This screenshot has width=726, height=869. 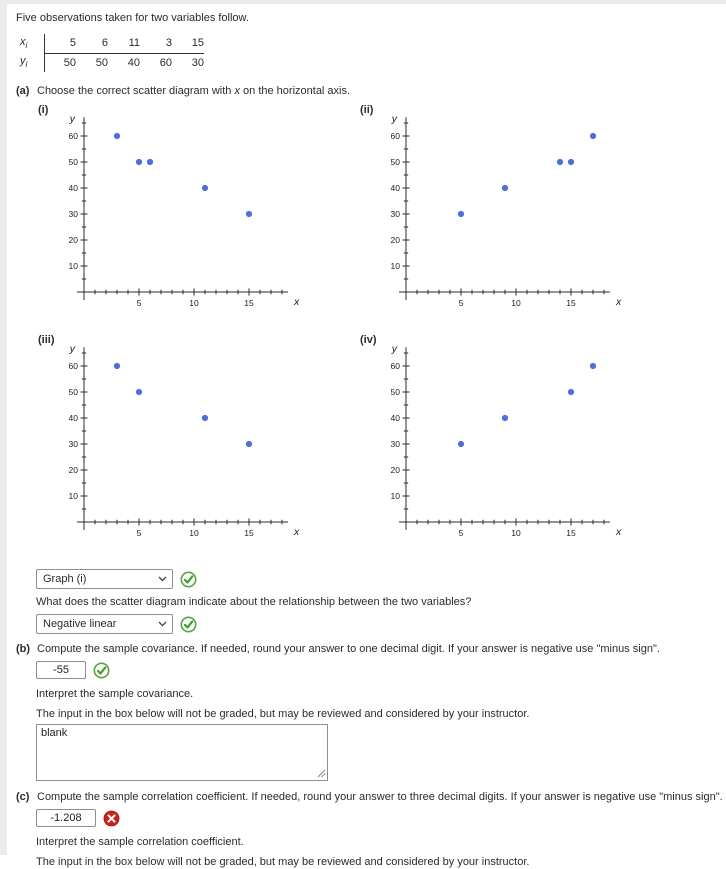 I want to click on covariance-textarea-wrap: blank, so click(x=182, y=753).